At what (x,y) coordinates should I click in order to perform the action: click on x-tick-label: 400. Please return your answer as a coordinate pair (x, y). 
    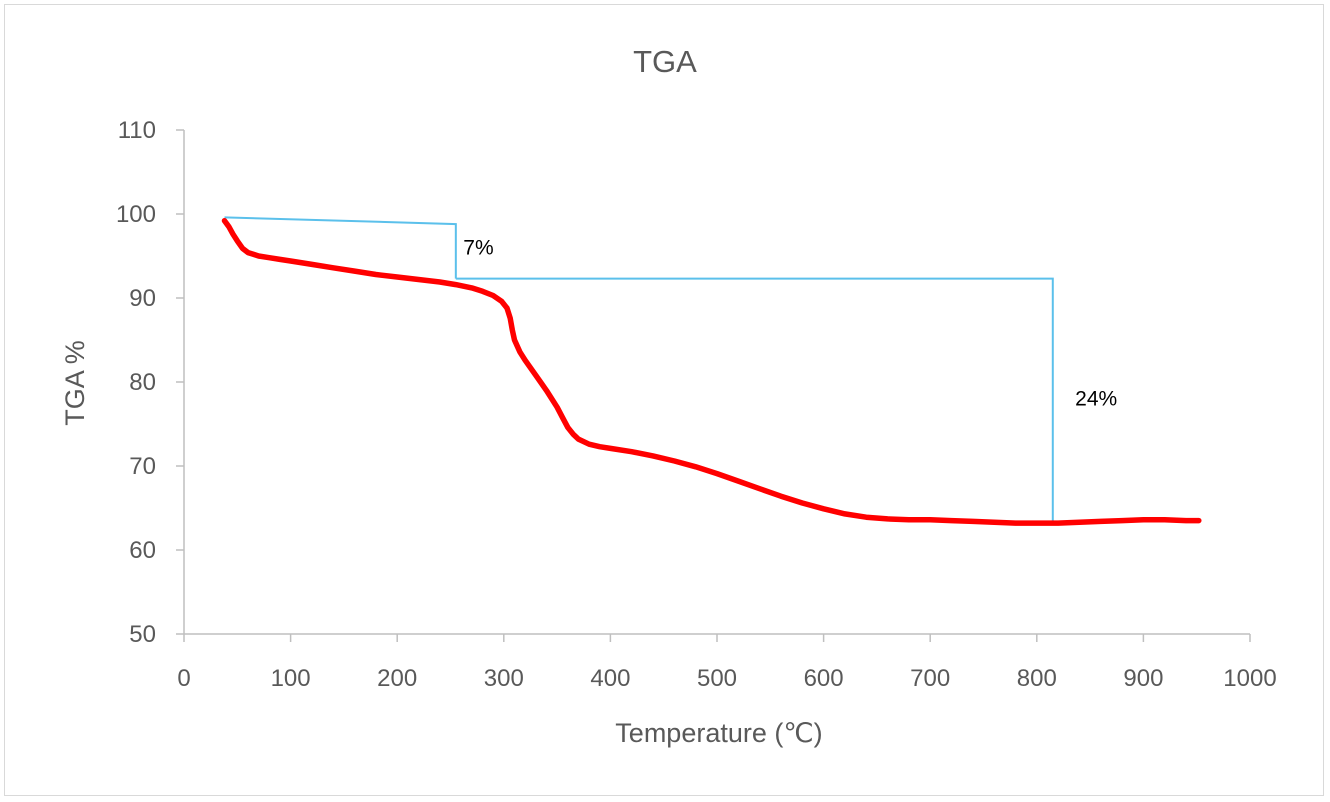
    Looking at the image, I should click on (610, 678).